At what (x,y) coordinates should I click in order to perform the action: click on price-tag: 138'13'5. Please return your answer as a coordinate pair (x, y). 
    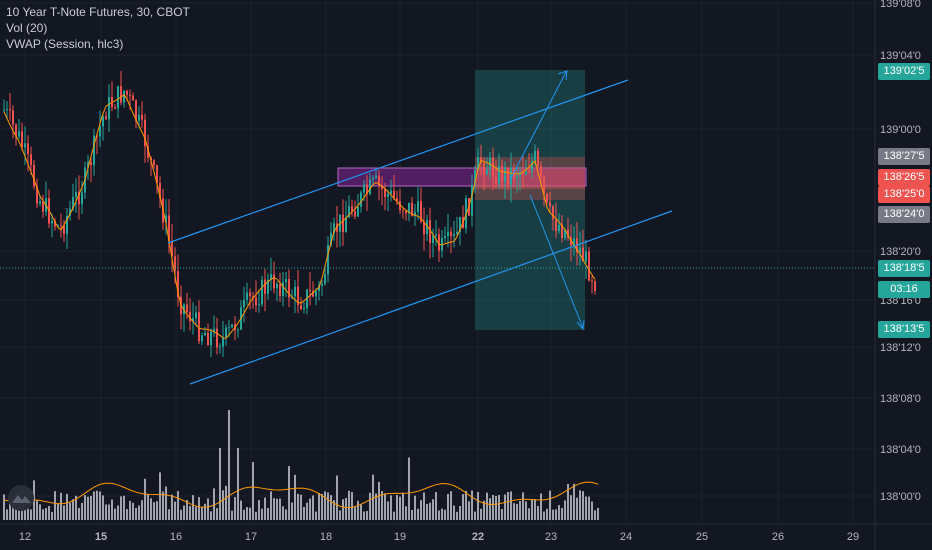
    Looking at the image, I should click on (904, 329).